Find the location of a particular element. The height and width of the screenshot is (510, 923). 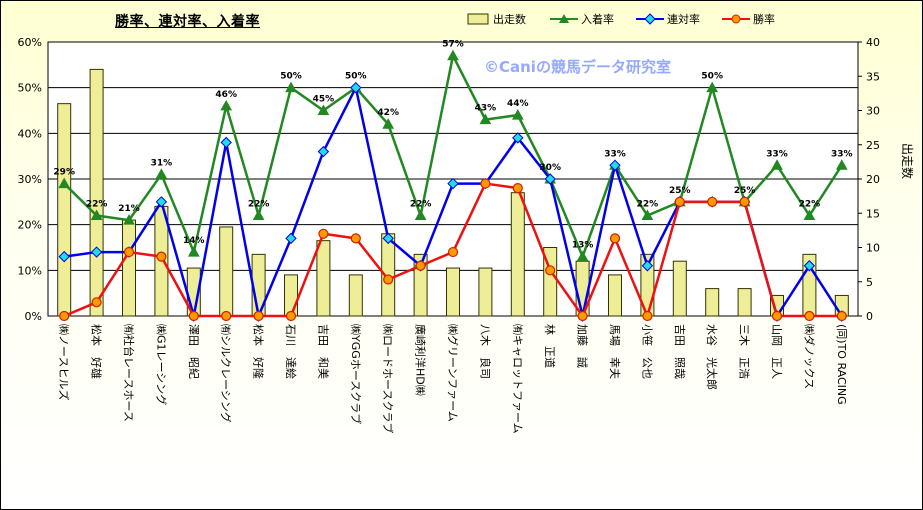

x-tick-label: ㈱YGGホースクラブ is located at coordinates (356, 374).